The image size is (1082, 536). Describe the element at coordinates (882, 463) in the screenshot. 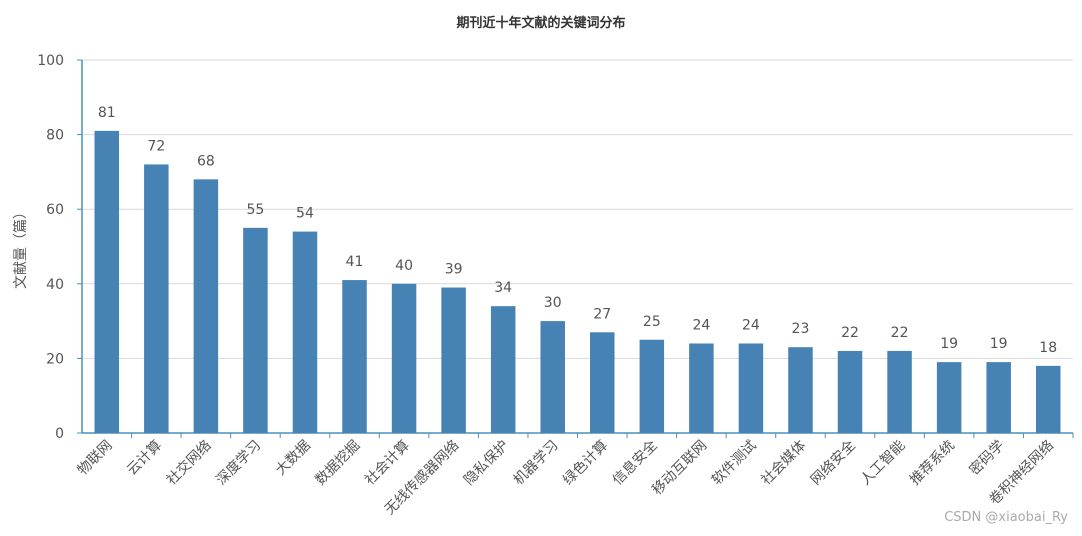

I see `x-tick-label: 人工智能` at that location.